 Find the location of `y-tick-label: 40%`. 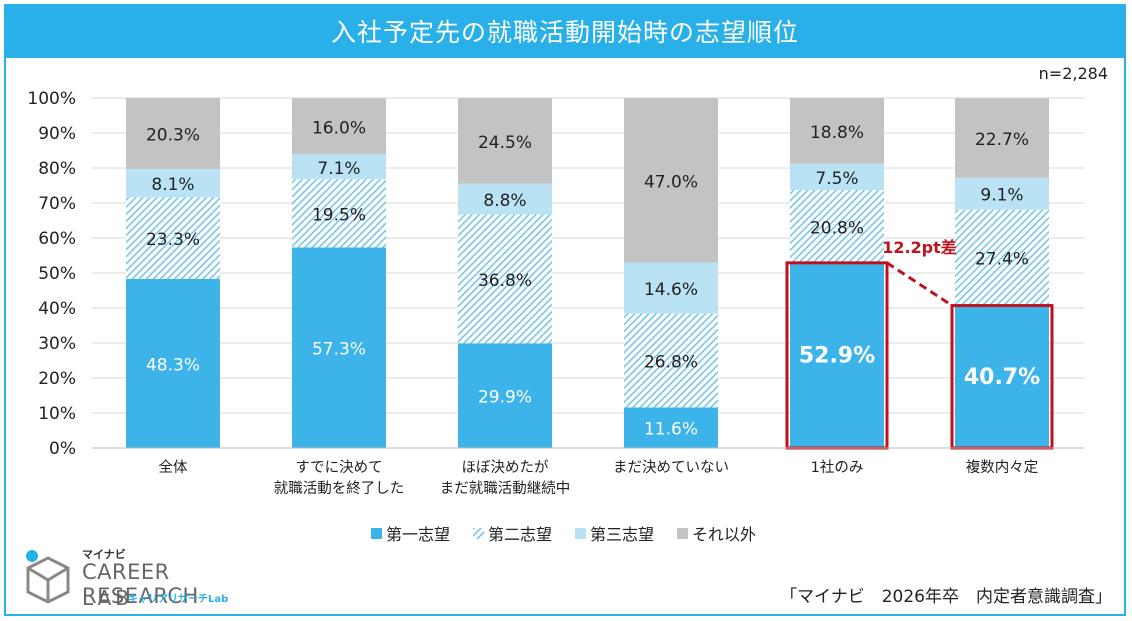

y-tick-label: 40% is located at coordinates (57, 309).